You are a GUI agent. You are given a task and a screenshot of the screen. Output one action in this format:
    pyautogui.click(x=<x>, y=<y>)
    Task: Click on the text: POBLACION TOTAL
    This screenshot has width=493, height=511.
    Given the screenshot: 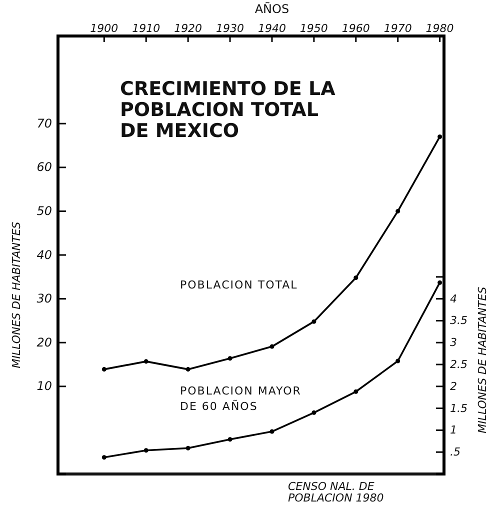 What is the action you would take?
    pyautogui.click(x=239, y=285)
    